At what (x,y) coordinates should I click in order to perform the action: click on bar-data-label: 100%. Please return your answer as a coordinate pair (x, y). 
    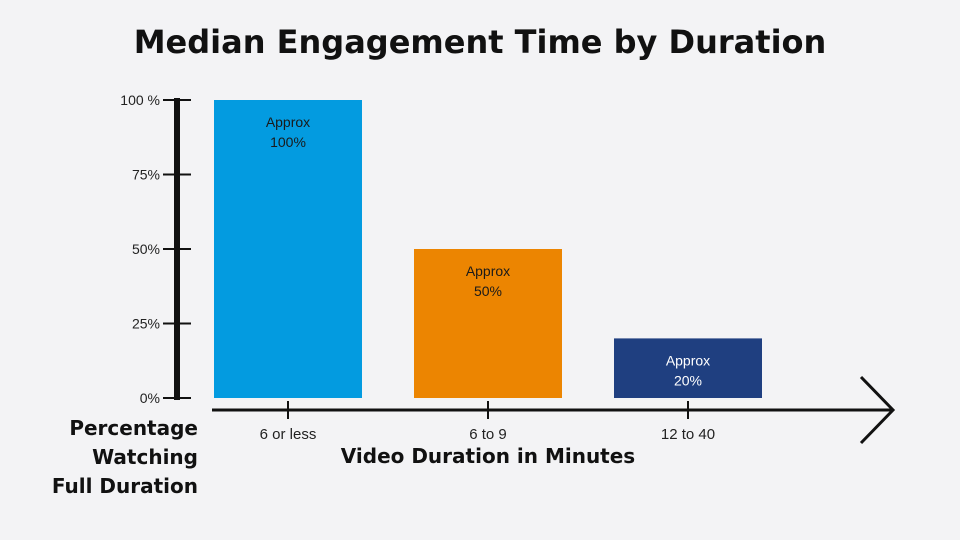
    Looking at the image, I should click on (288, 142).